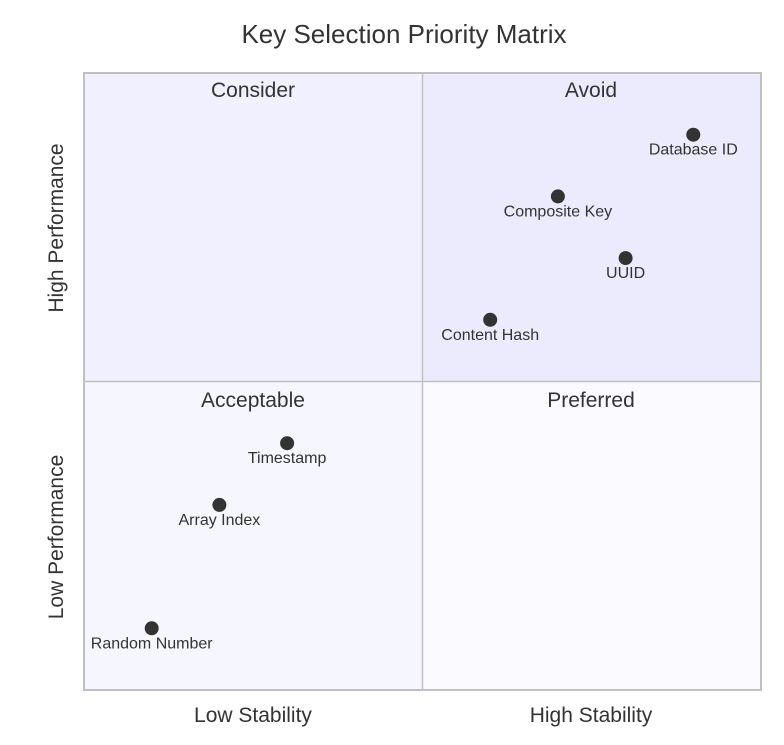 The image size is (784, 745). Describe the element at coordinates (219, 504) in the screenshot. I see `point-array-index` at that location.